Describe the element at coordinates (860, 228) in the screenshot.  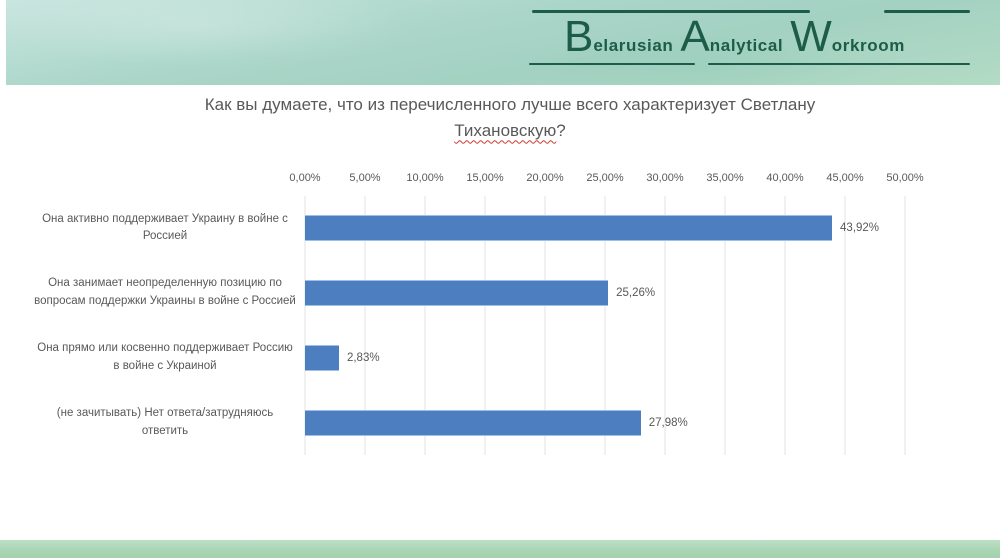
I see `value-label: 43,92%` at that location.